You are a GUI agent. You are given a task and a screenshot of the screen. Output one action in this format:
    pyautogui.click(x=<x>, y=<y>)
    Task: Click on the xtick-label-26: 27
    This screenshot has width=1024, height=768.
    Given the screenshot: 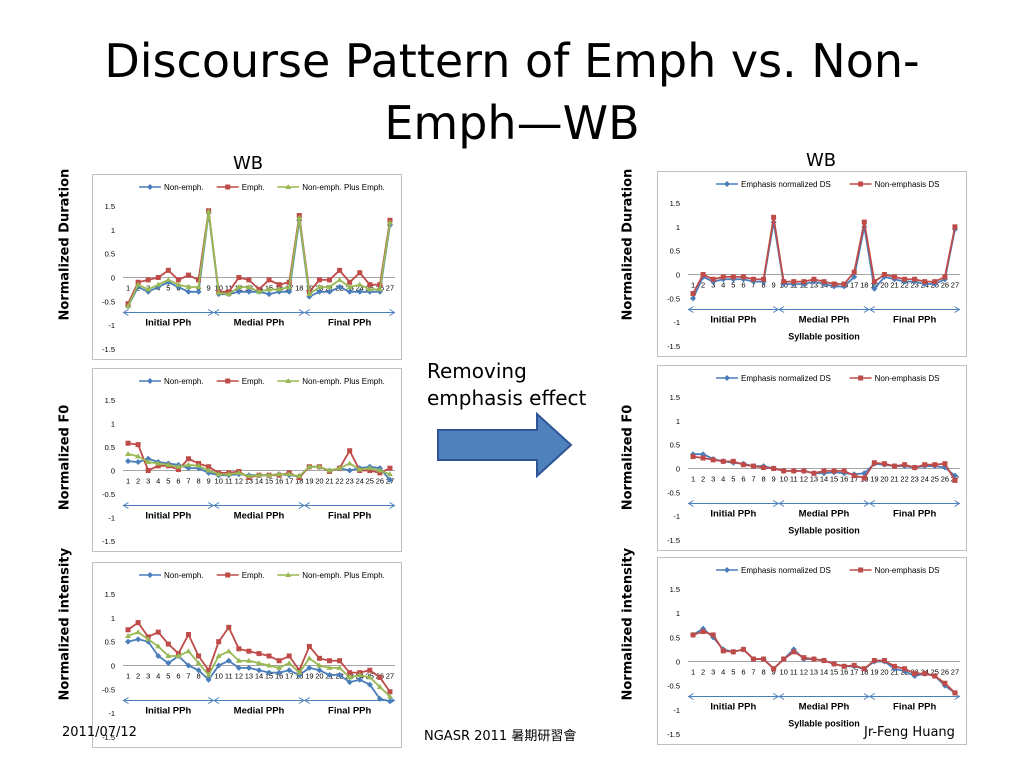 What is the action you would take?
    pyautogui.click(x=390, y=288)
    